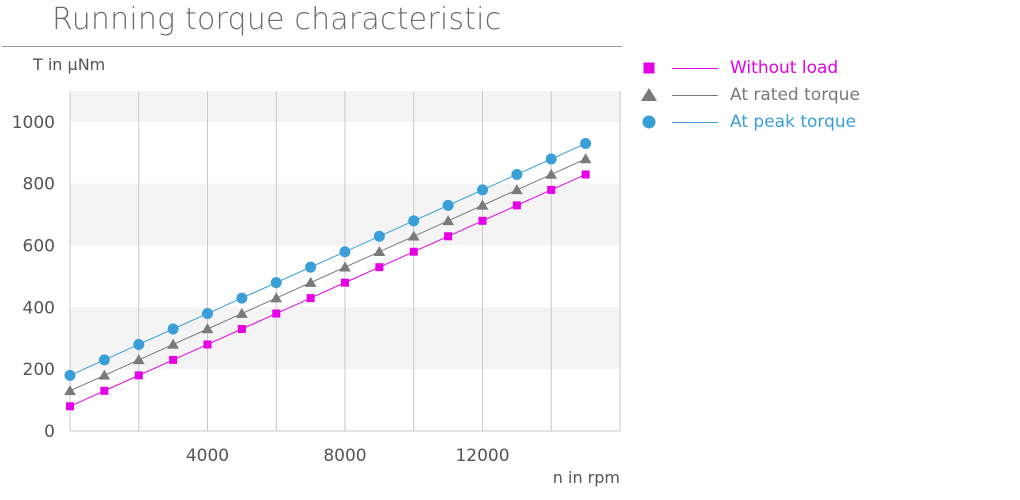 The width and height of the screenshot is (1020, 500). I want to click on legend-item-2: At peak torque, so click(746, 122).